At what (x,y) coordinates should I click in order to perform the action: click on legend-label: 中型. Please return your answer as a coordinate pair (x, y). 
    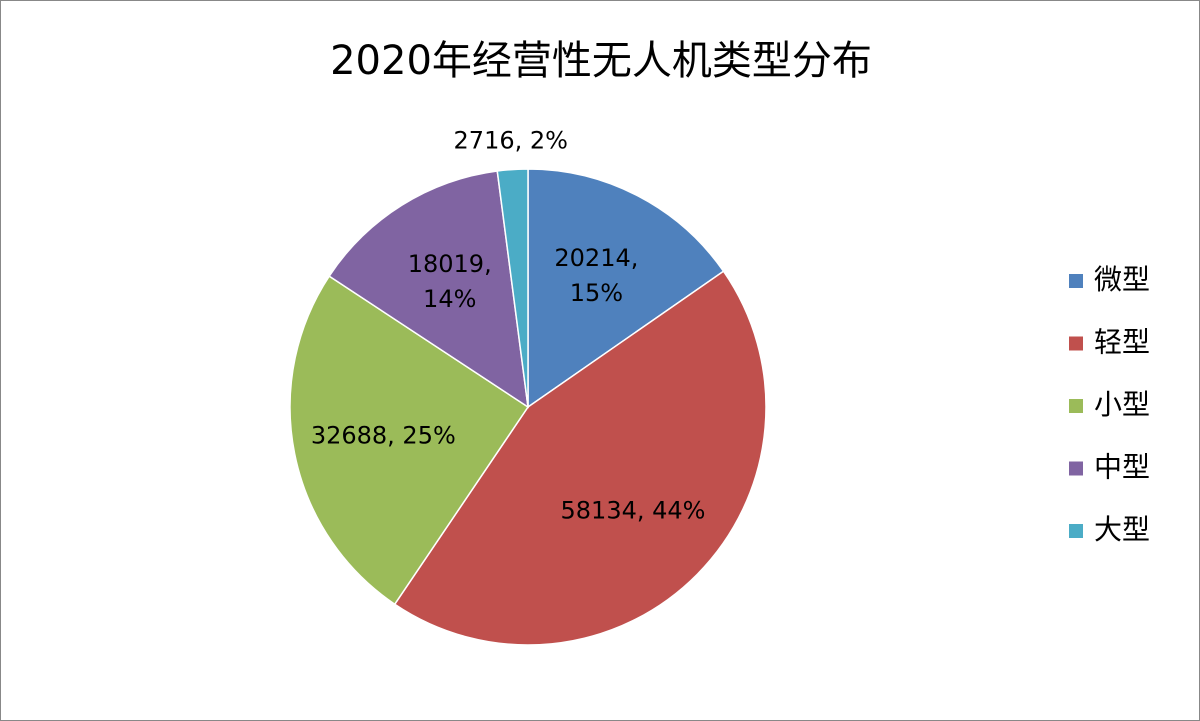
    Looking at the image, I should click on (1122, 467).